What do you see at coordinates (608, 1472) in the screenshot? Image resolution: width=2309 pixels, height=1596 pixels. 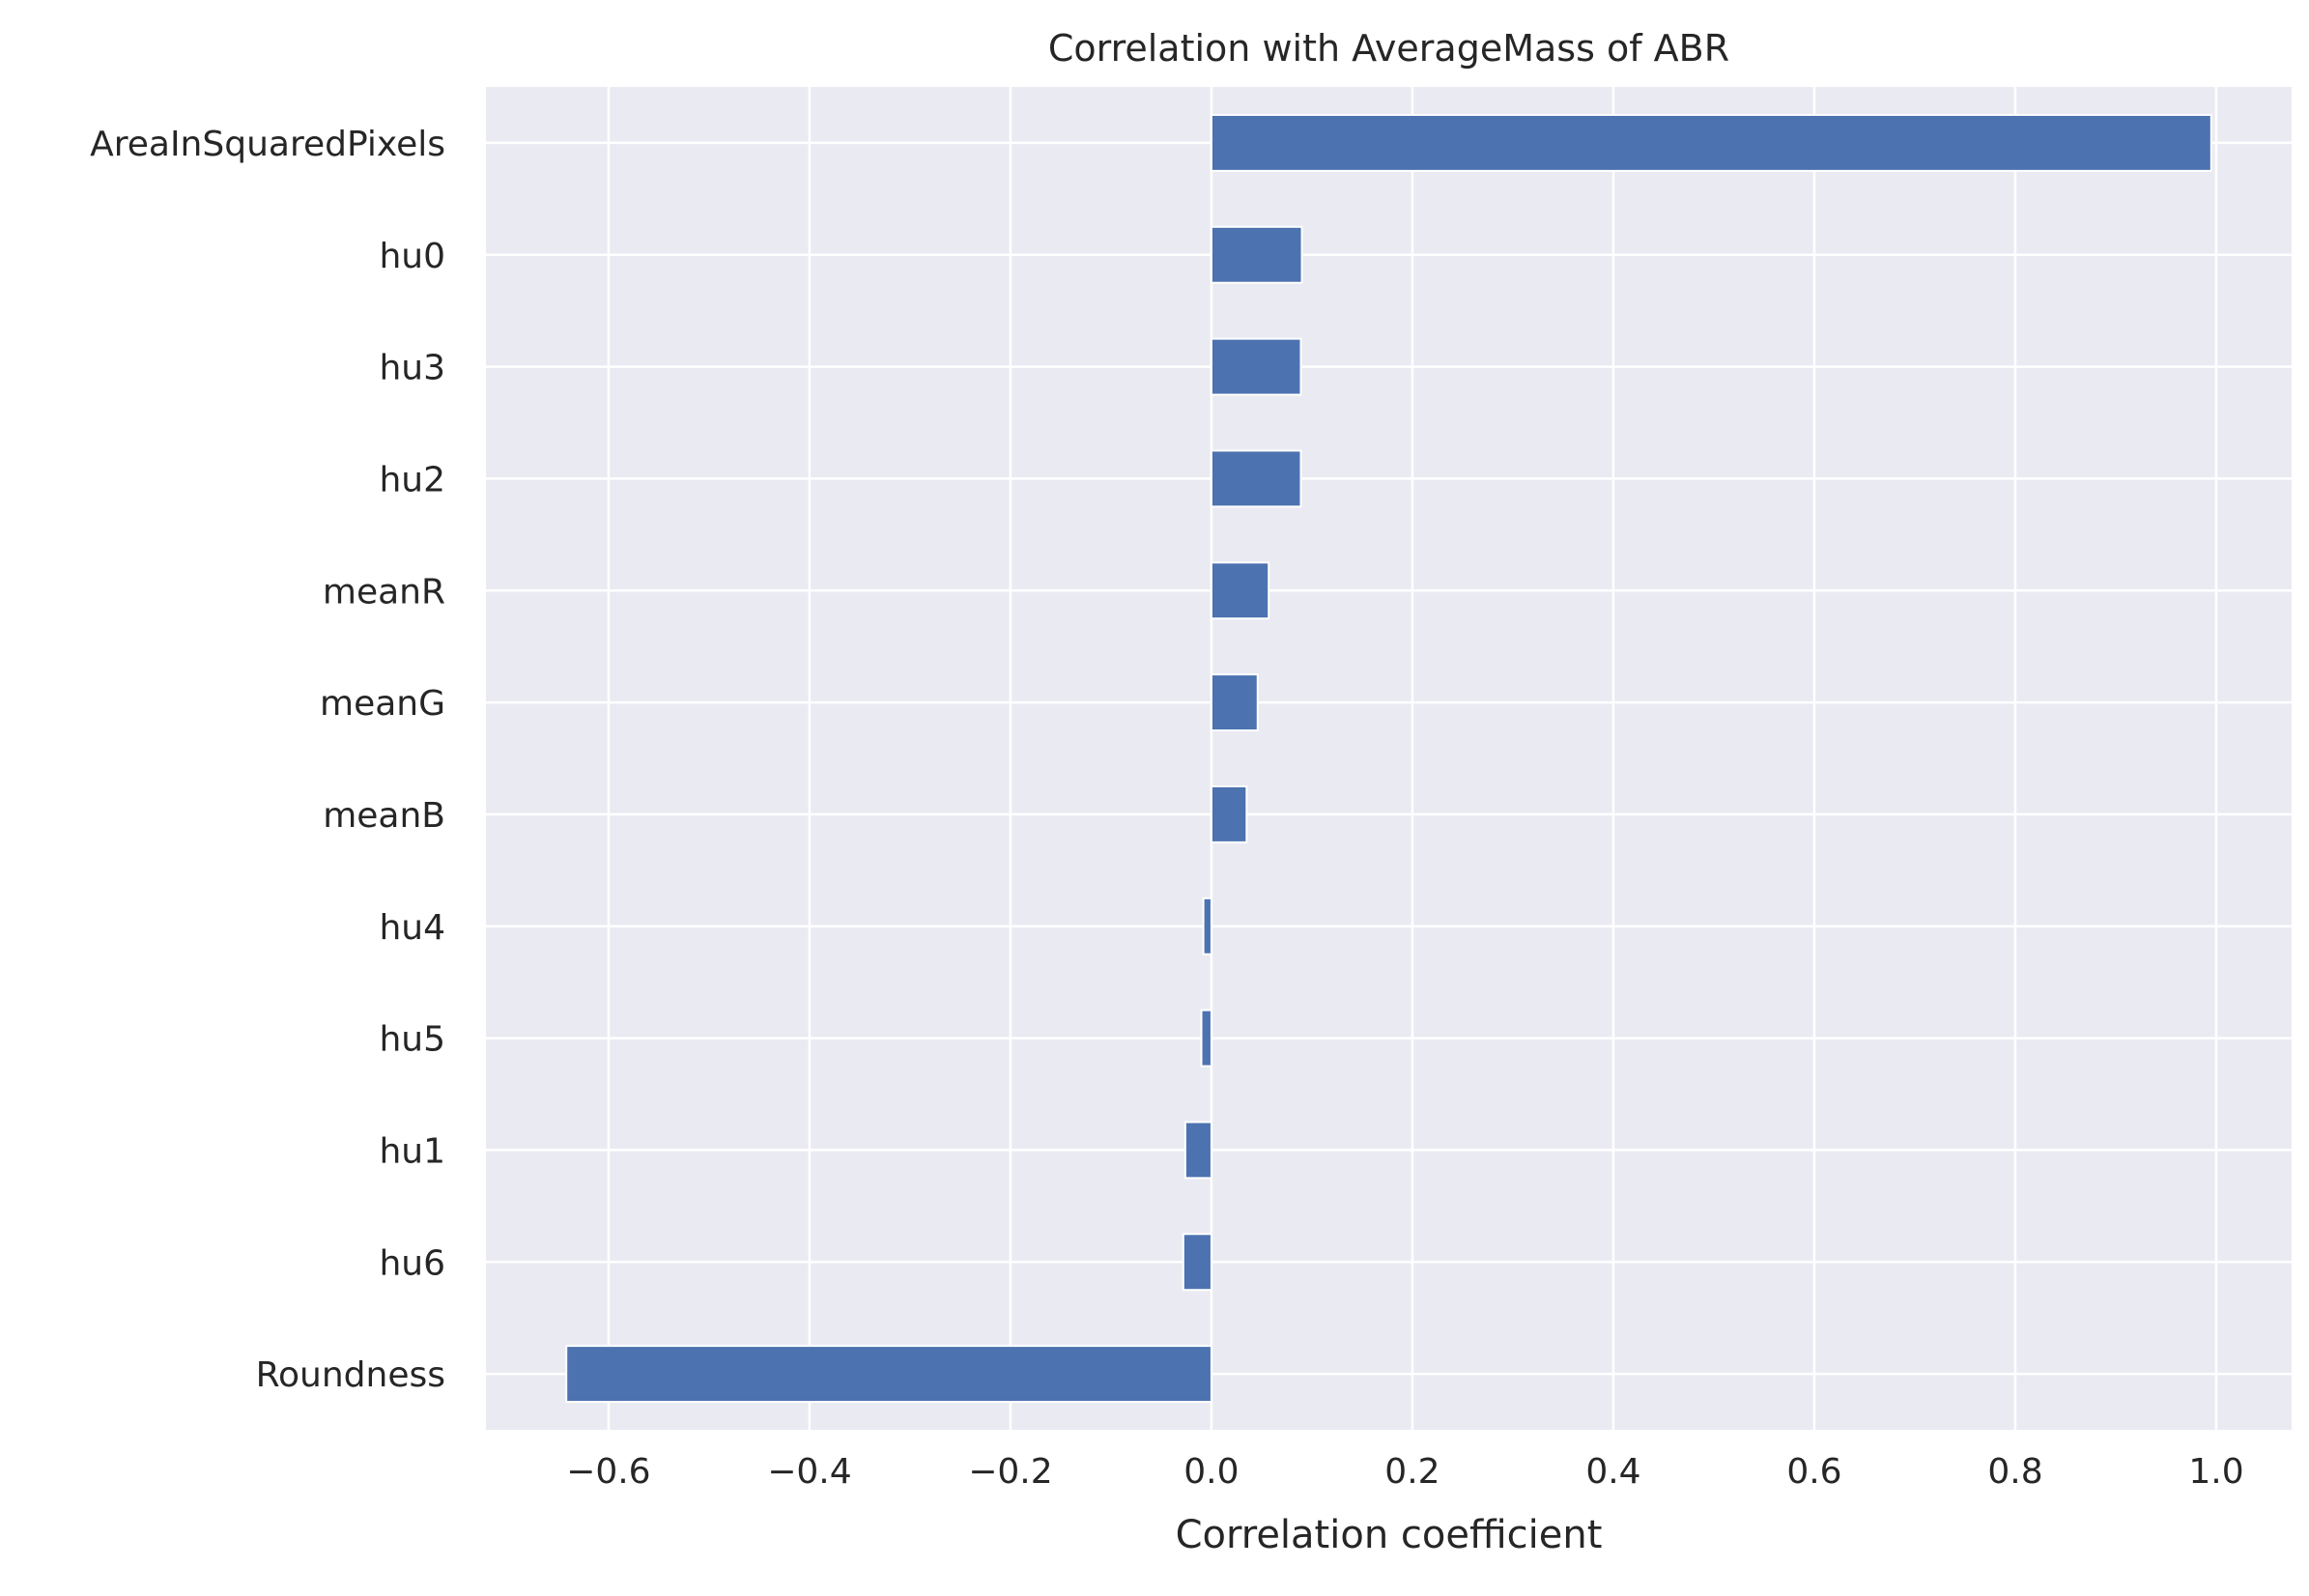 I see `x-tick-label: −0.6` at bounding box center [608, 1472].